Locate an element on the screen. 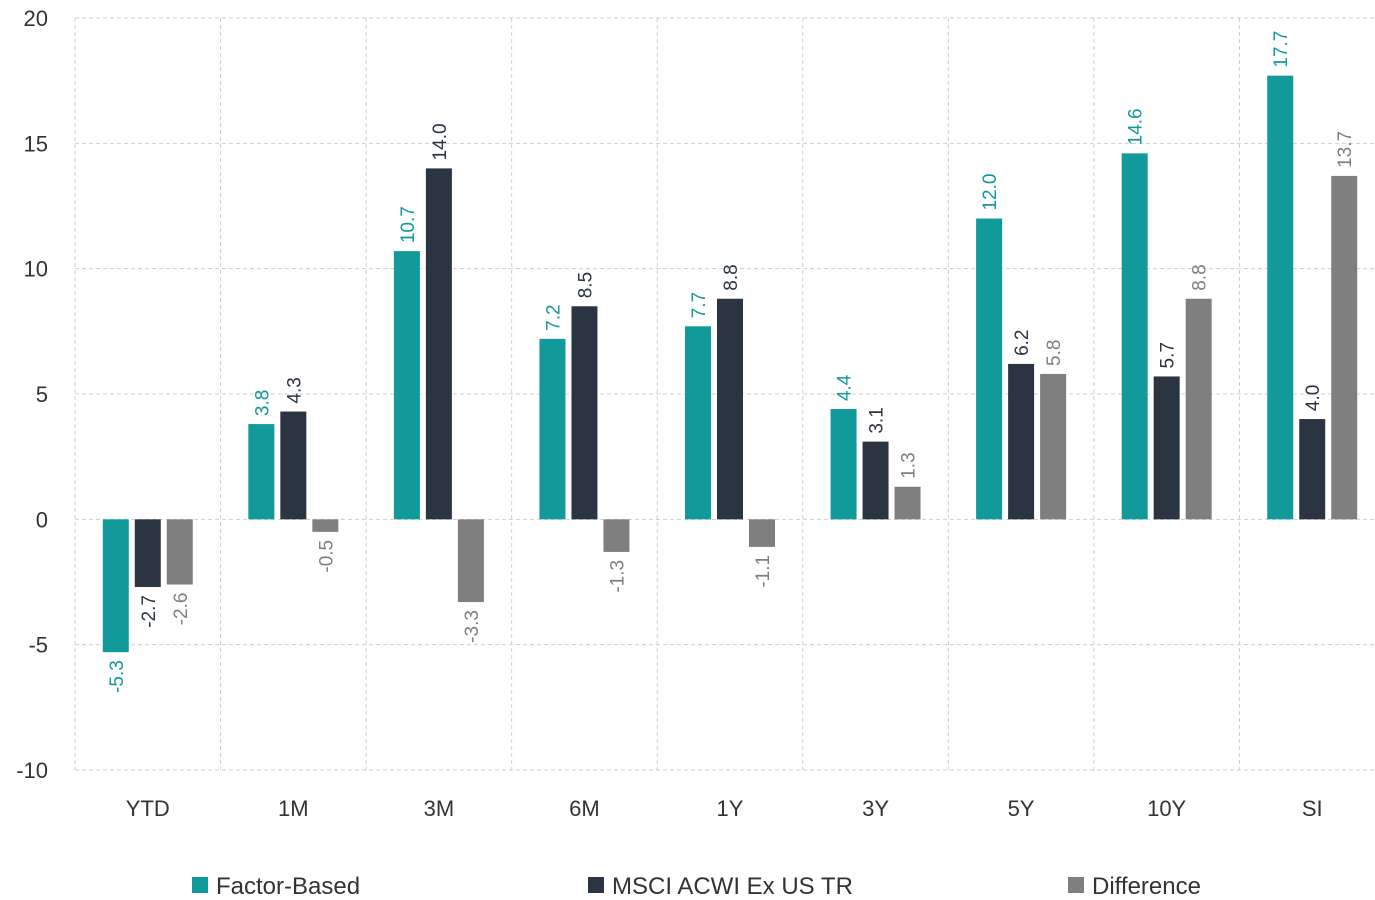 This screenshot has height=900, width=1375. bar-msci-acwi-ex-us-tr-ytd is located at coordinates (147, 553).